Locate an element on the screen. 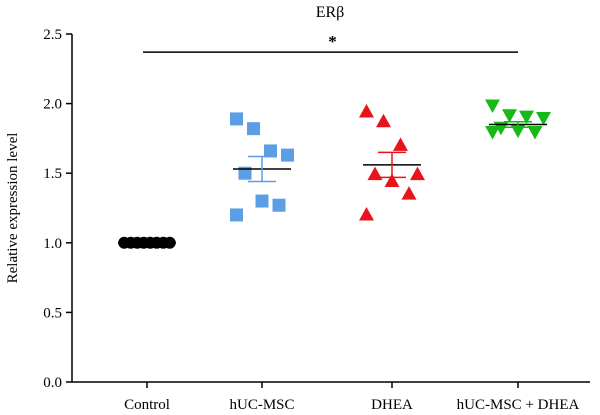 This screenshot has height=415, width=600. x-category-label: hUC-MSC + DHEA is located at coordinates (518, 405).